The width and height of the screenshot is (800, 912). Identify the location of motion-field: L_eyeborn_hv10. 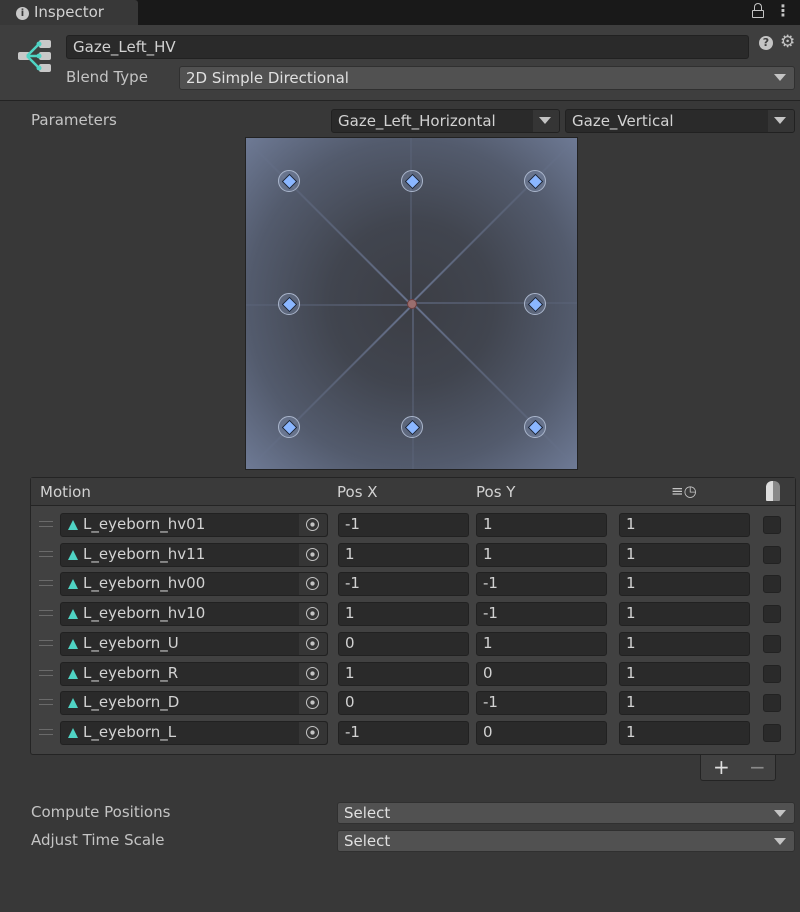
(194, 614).